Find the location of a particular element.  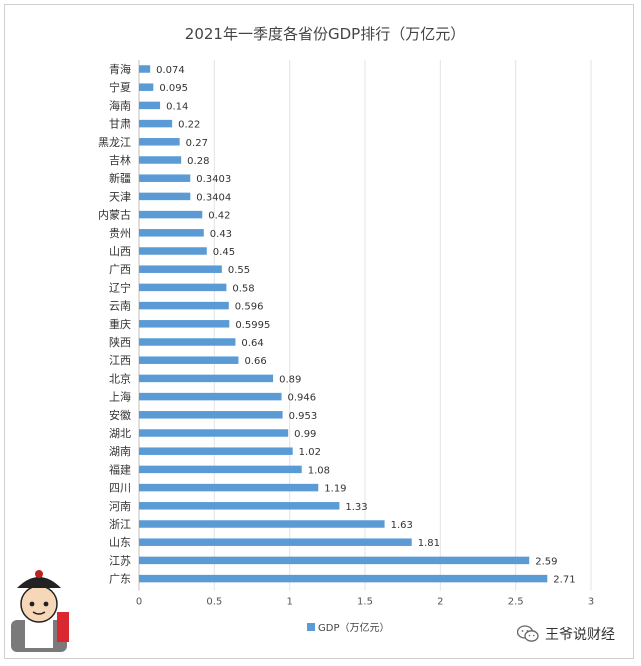

category-label: 广东 is located at coordinates (120, 579).